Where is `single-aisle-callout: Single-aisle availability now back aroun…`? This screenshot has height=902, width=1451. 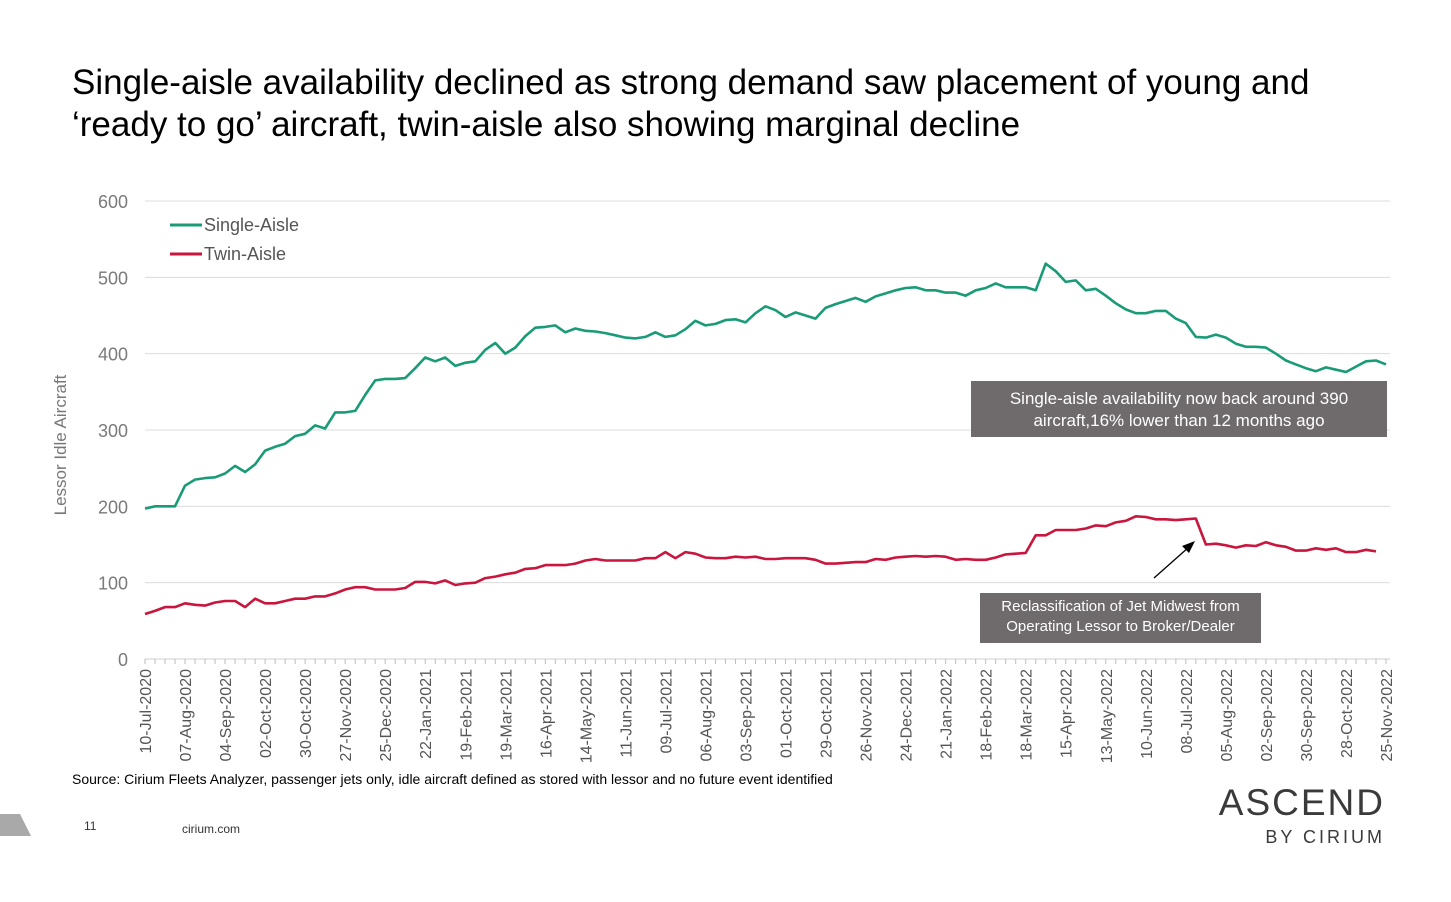
single-aisle-callout: Single-aisle availability now back aroun… is located at coordinates (1179, 409).